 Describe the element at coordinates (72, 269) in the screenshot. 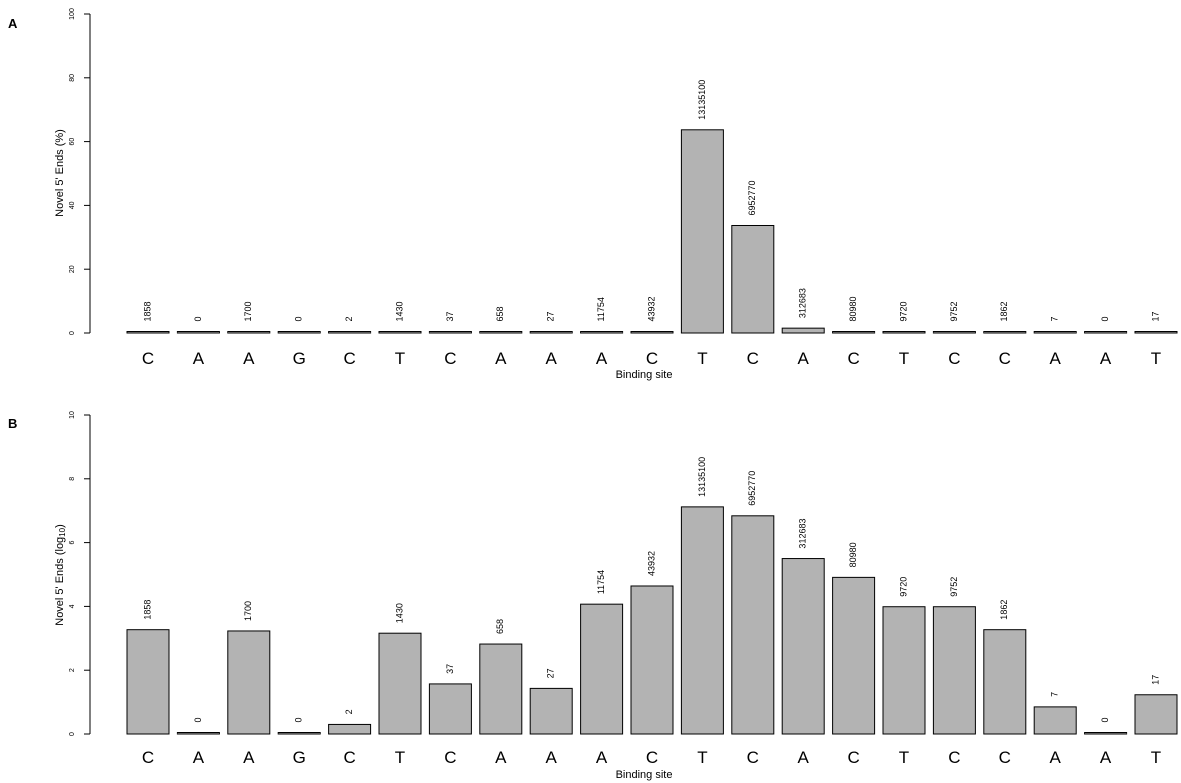

I see `y-tick-label: 20` at that location.